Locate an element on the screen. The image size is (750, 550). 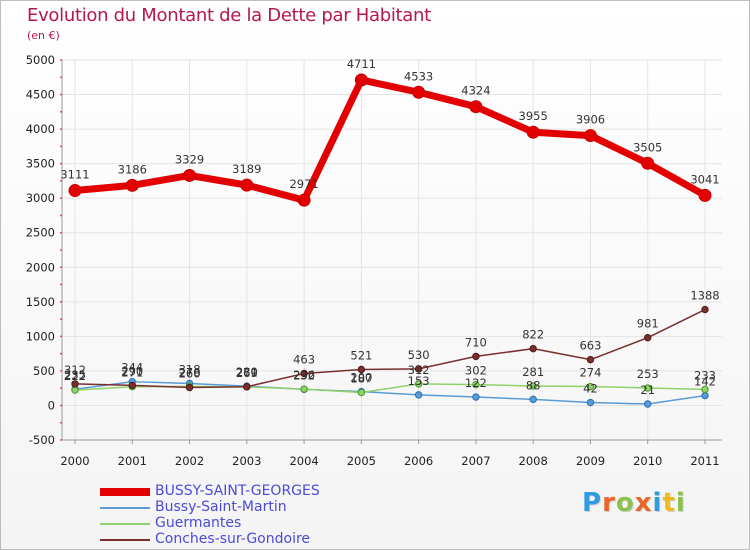
x-tick-label: 2002 is located at coordinates (189, 461).